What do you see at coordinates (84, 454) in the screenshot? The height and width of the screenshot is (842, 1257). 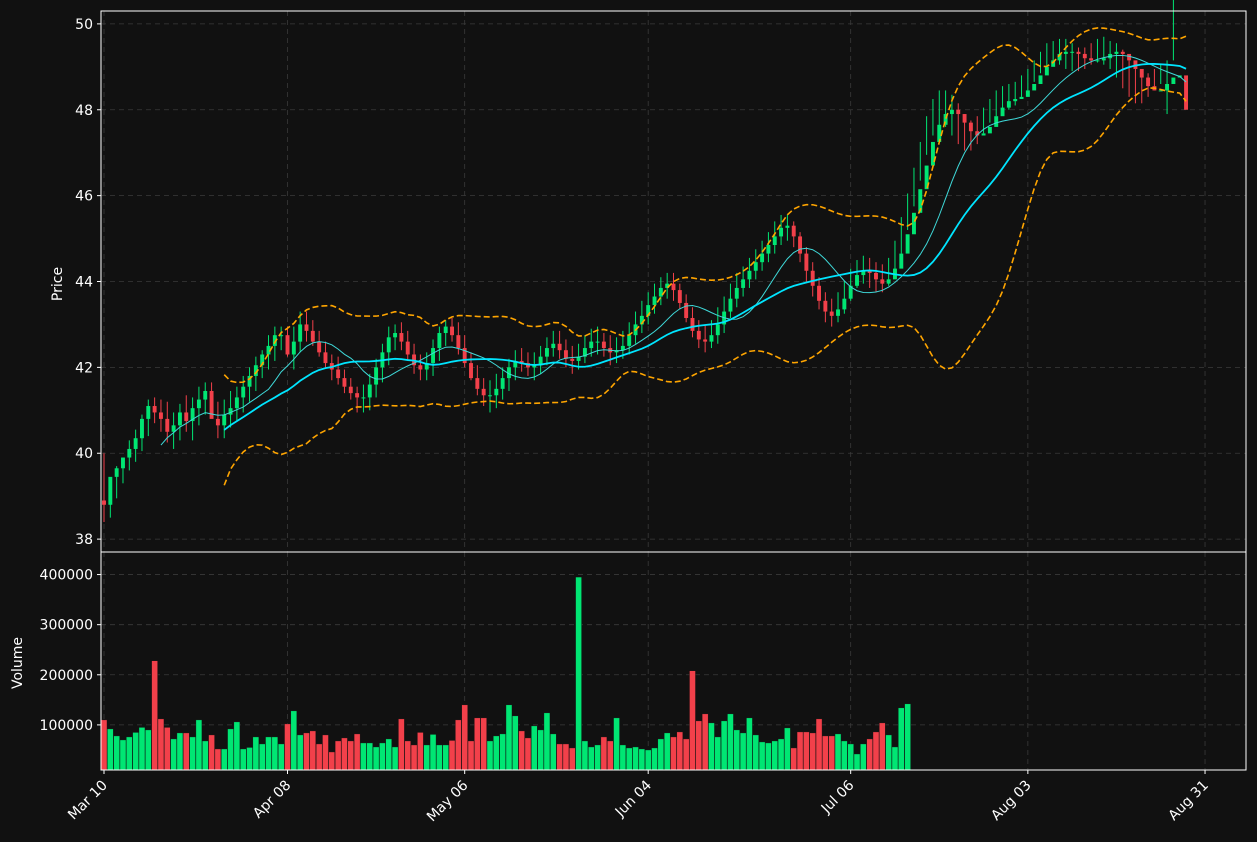 I see `price-tick-label: 40` at bounding box center [84, 454].